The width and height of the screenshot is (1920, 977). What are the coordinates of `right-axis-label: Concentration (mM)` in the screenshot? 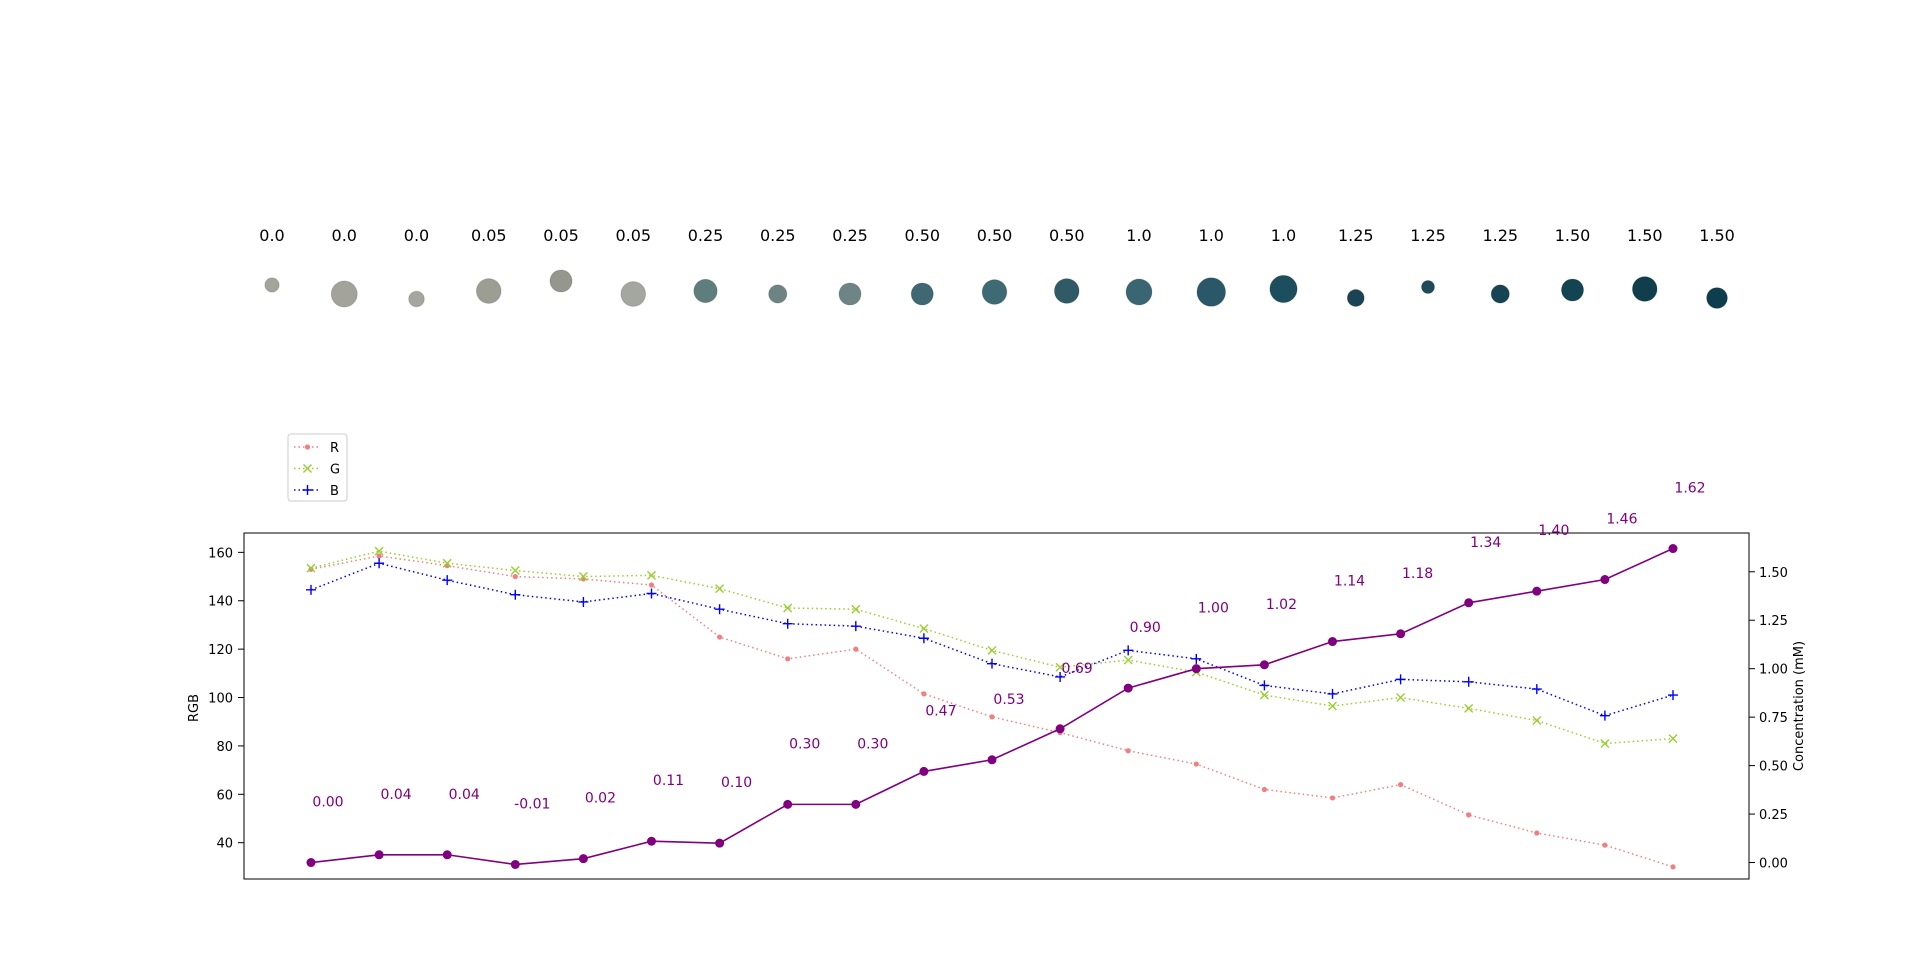 It's located at (1799, 706).